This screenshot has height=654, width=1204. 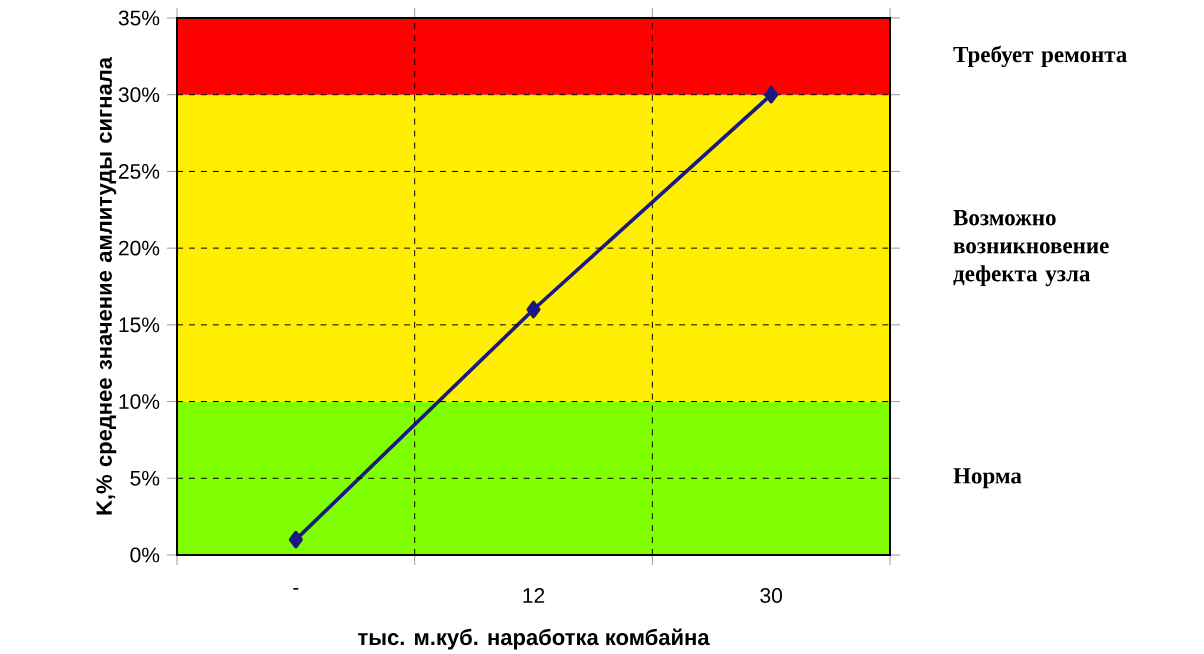 What do you see at coordinates (534, 639) in the screenshot?
I see `x-axis-title: тыс. м.куб. наработка комбайна` at bounding box center [534, 639].